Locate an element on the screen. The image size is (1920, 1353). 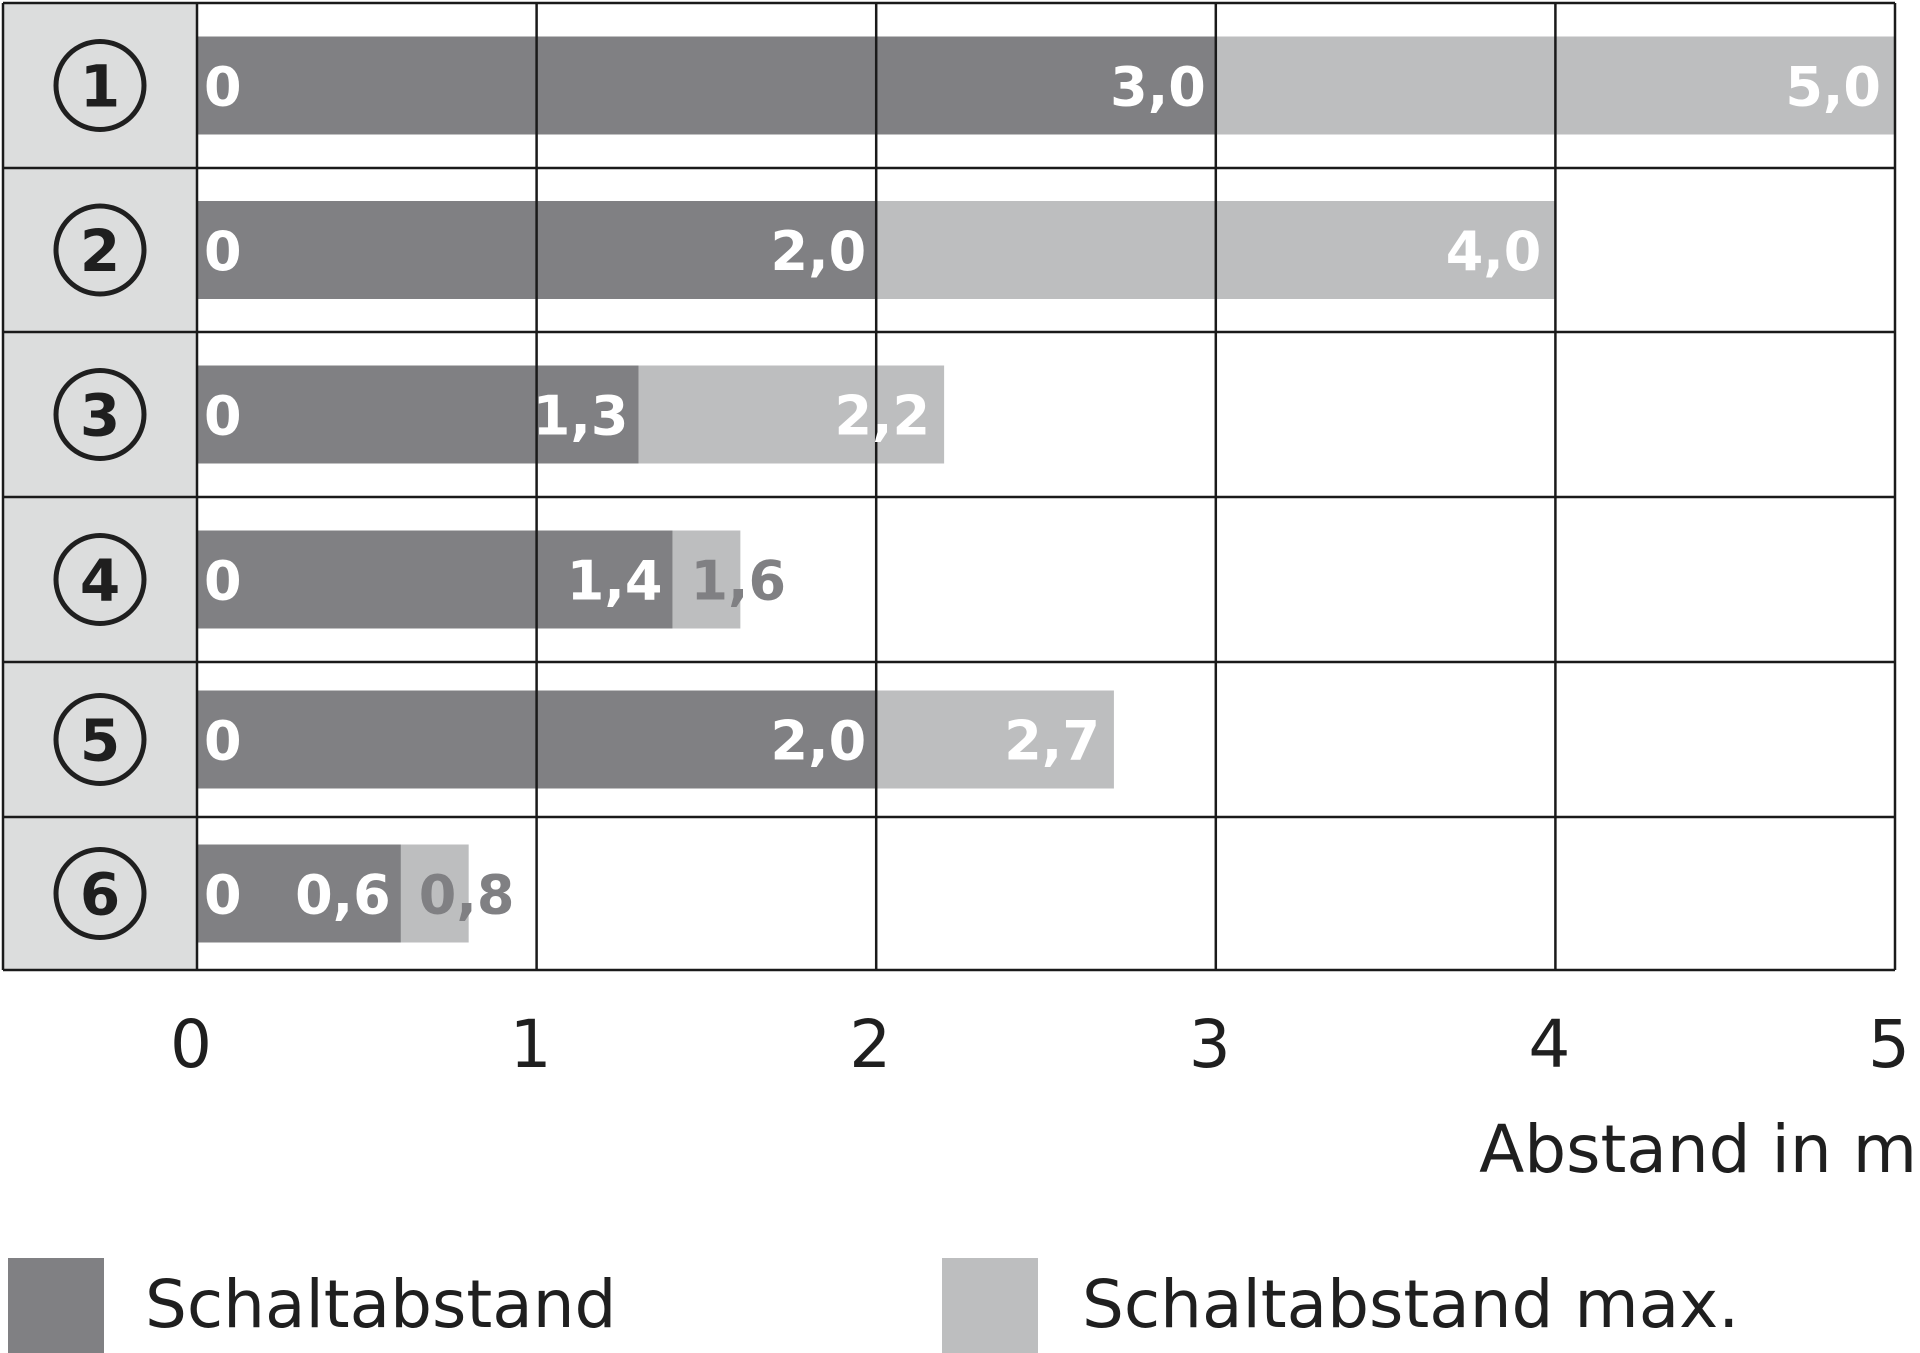
row-label: 5 is located at coordinates (100, 741).